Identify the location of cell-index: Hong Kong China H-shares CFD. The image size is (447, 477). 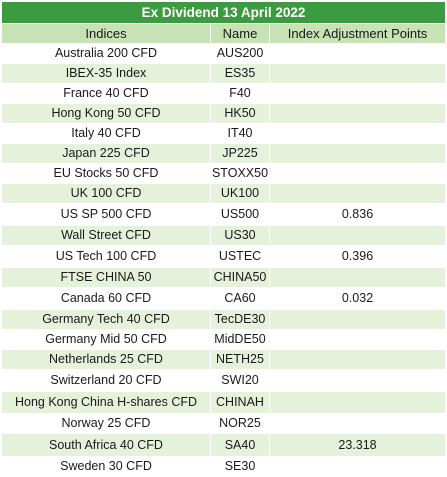
(106, 402).